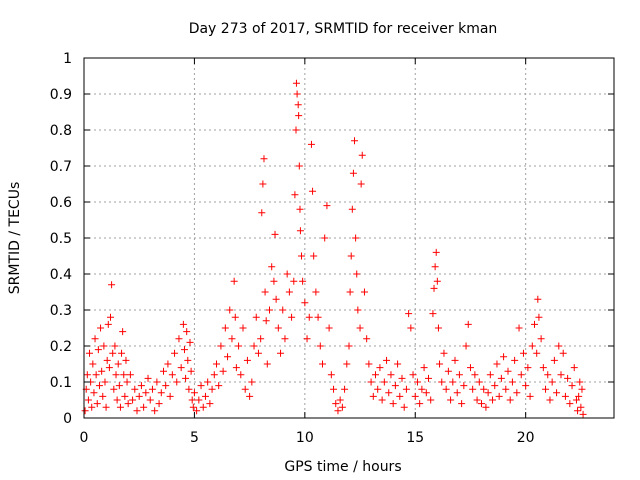  What do you see at coordinates (61, 239) in the screenshot?
I see `y-tick-labels: 0 0.1 0.2 0.3 0.4 0.5 0.6 0.7 0.8 0.9 1` at bounding box center [61, 239].